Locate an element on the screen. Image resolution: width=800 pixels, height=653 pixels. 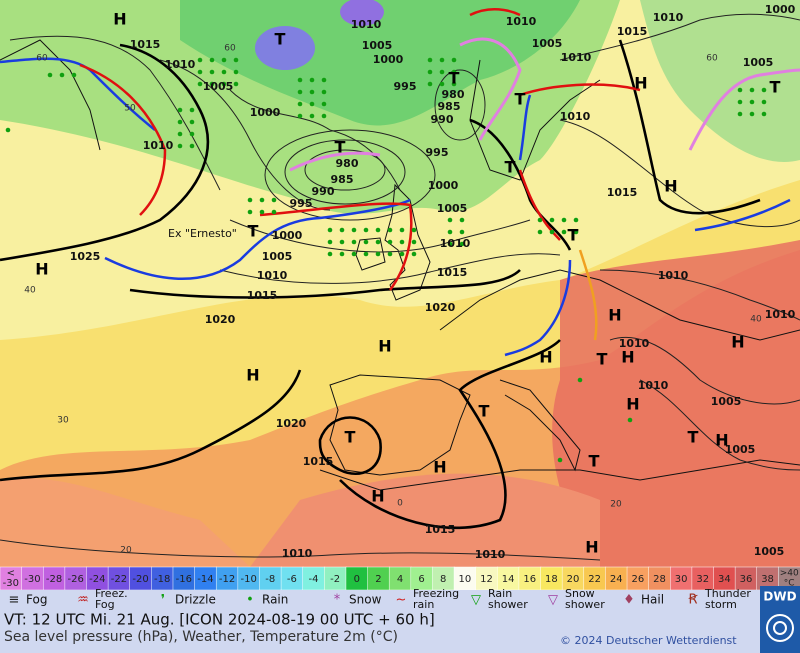
pressure-label: 990 is located at coordinates (442, 119).